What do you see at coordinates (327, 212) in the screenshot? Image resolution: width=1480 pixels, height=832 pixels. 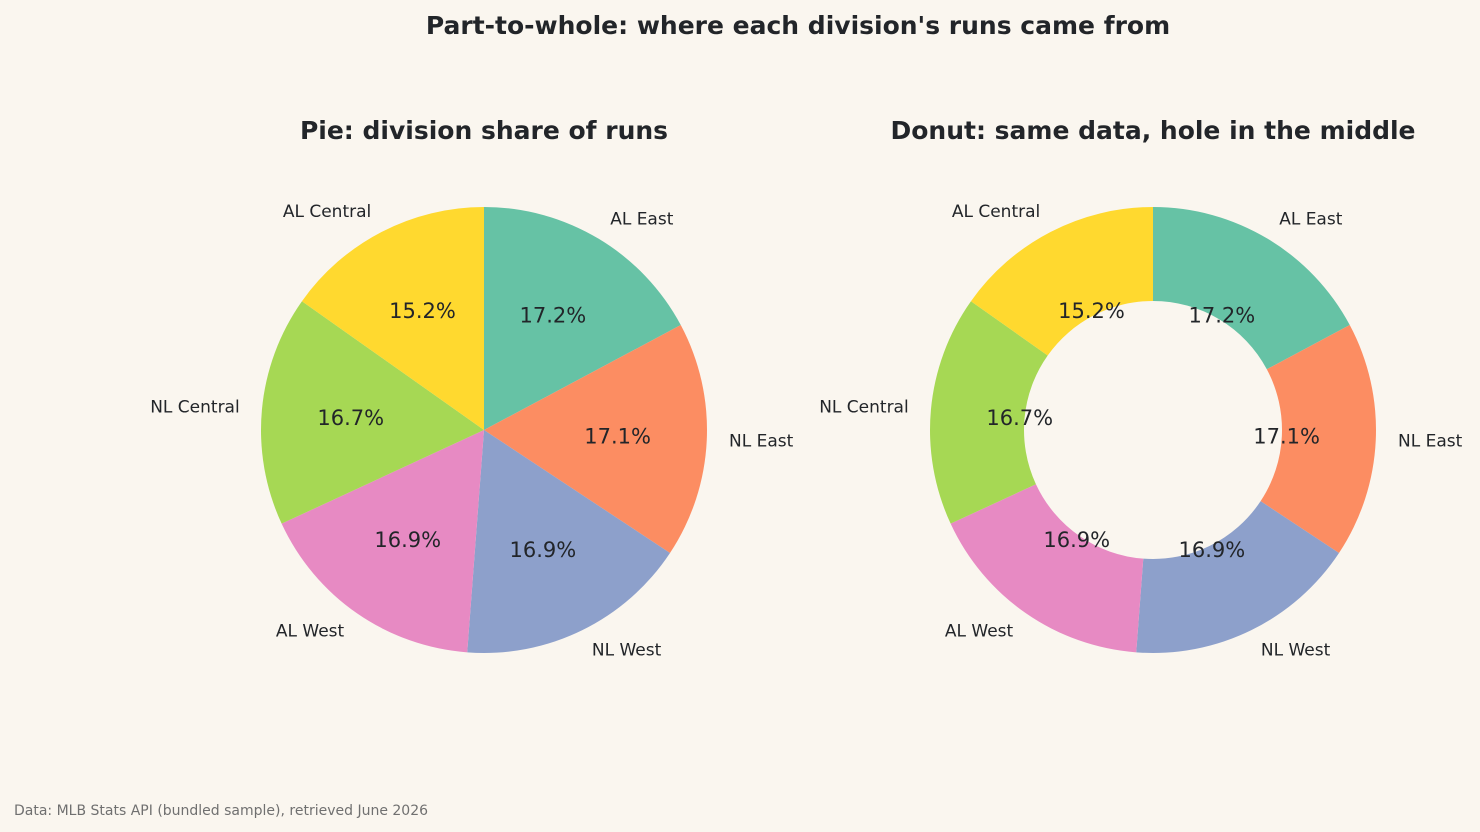 I see `pie-category-label-al-central: AL Central` at bounding box center [327, 212].